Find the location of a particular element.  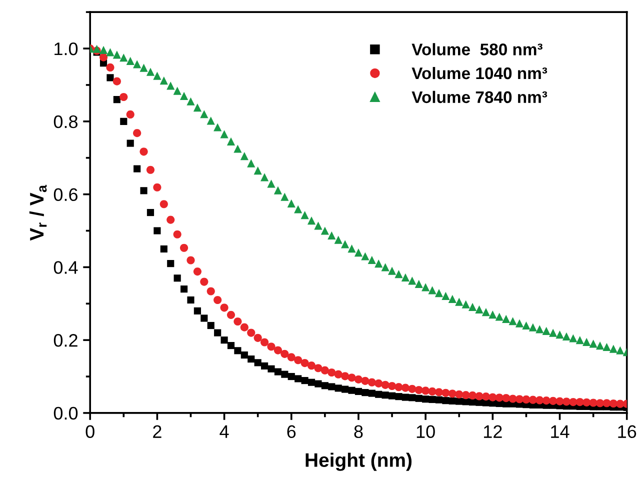

y-axis-title: V$_{r}$ / V$_{a}$ is located at coordinates (38, 212).